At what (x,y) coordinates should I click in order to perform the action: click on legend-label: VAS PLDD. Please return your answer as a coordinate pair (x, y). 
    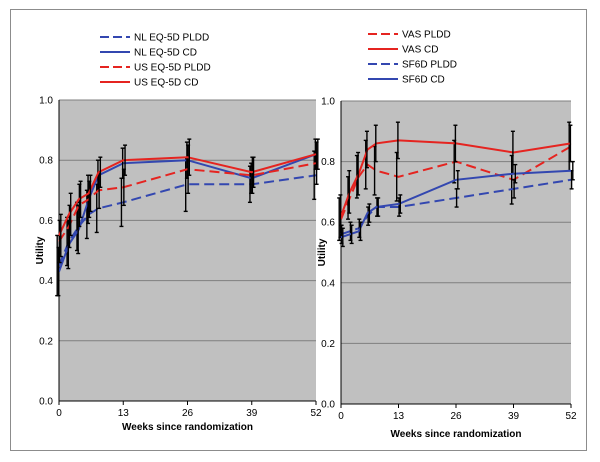
    Looking at the image, I should click on (426, 35).